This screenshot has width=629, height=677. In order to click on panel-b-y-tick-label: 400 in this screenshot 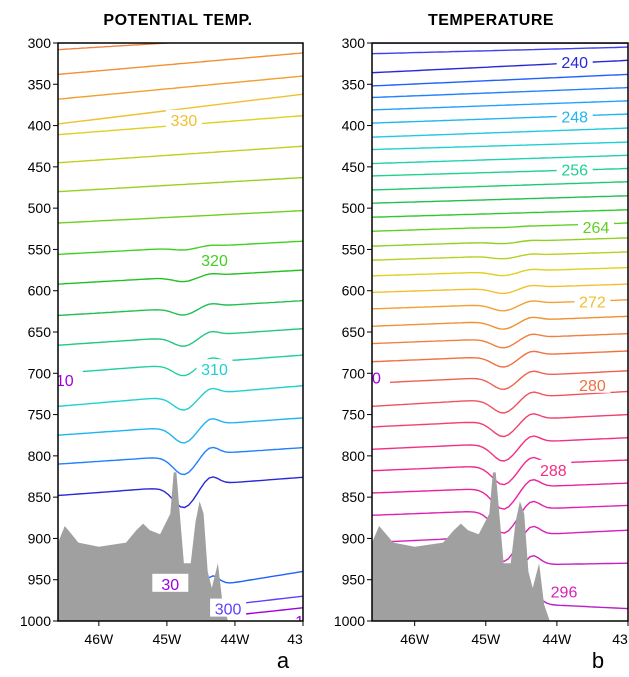, I will do `click(354, 126)`.